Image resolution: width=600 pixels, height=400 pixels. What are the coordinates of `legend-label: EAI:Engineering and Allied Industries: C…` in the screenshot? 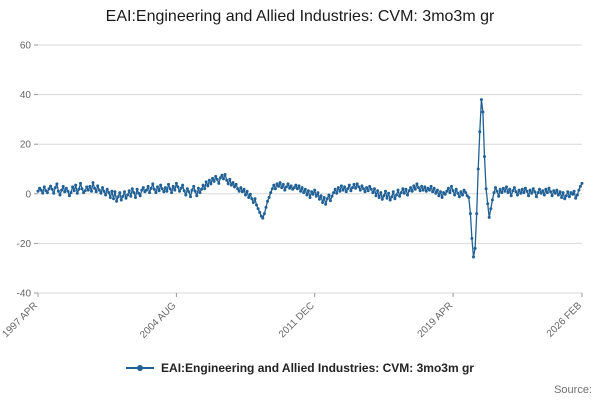 It's located at (317, 368).